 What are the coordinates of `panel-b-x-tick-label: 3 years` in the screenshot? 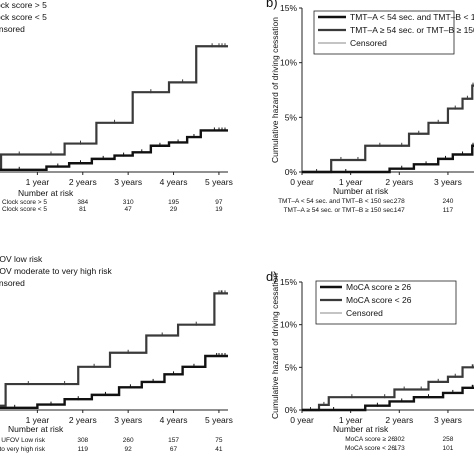 It's located at (448, 182).